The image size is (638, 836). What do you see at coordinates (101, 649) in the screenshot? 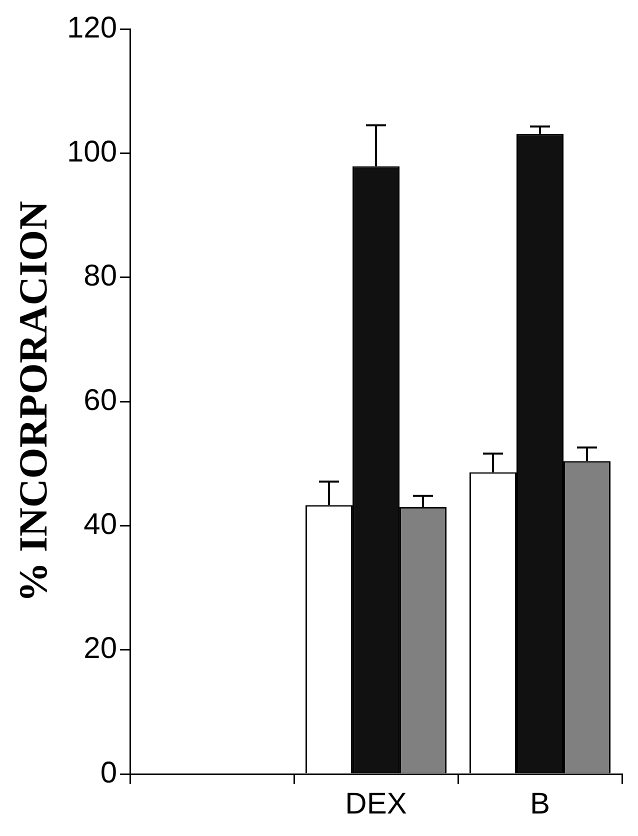
I see `y-tick-label: 20` at bounding box center [101, 649].